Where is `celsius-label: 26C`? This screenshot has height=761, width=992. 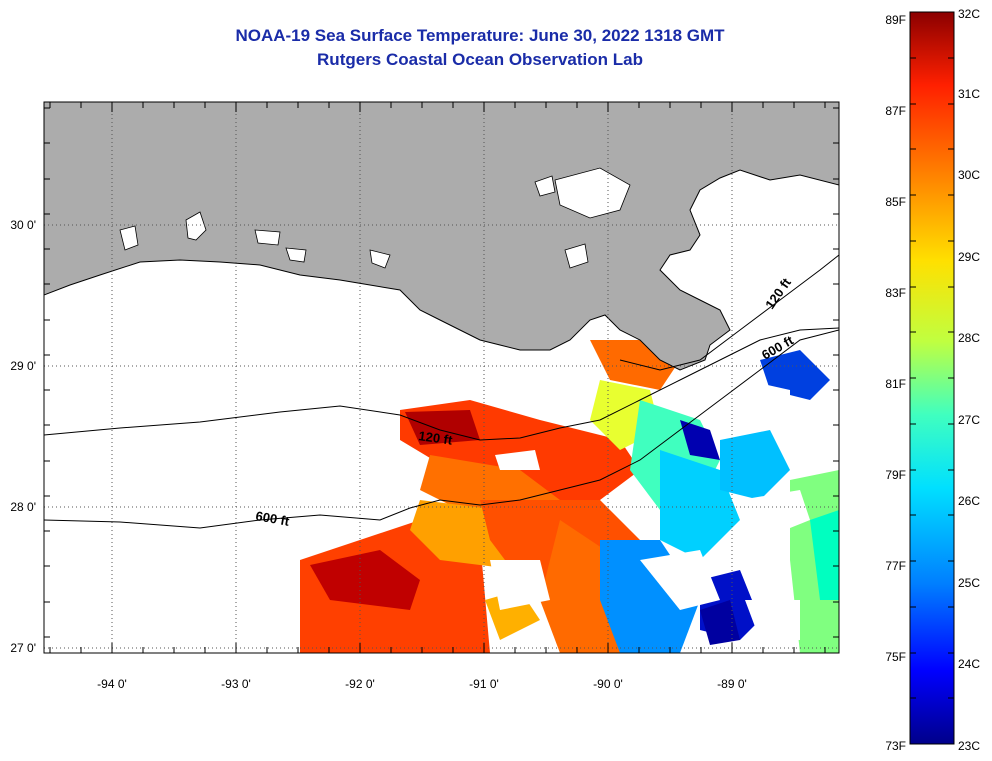 celsius-label: 26C is located at coordinates (969, 501).